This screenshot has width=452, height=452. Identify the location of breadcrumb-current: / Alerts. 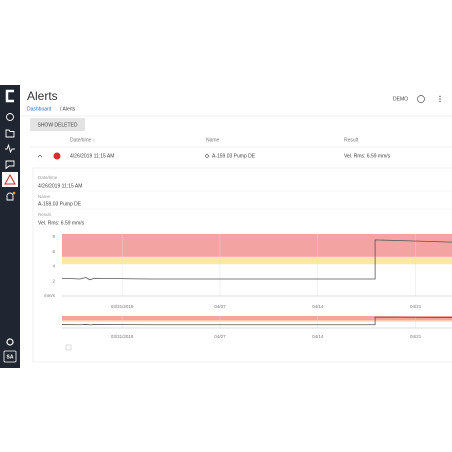
(68, 109).